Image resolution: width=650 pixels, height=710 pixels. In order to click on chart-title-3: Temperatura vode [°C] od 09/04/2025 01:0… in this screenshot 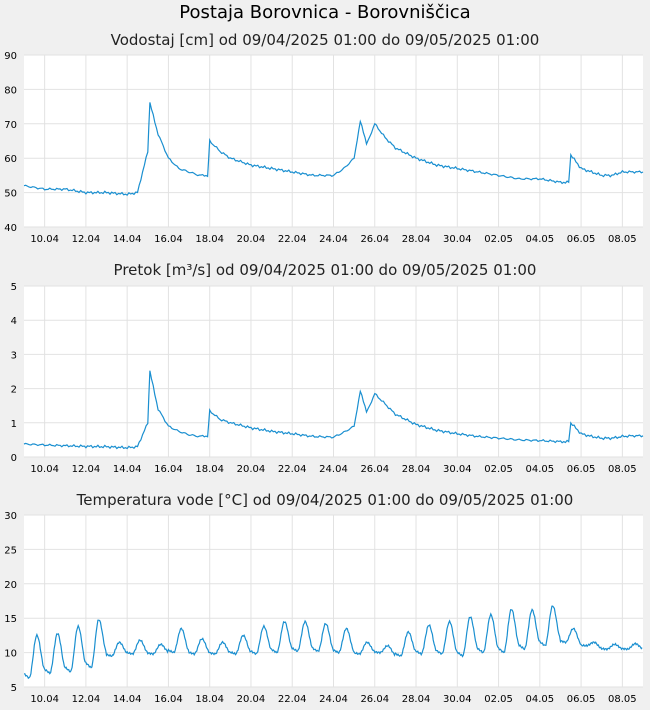, I will do `click(325, 500)`.